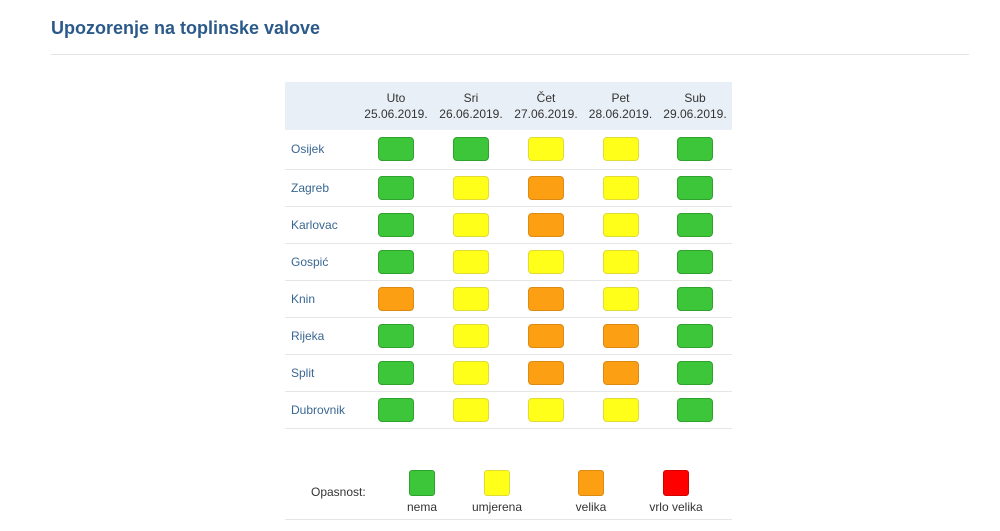  I want to click on page-title: Upozorenje na toplinske valove, so click(186, 28).